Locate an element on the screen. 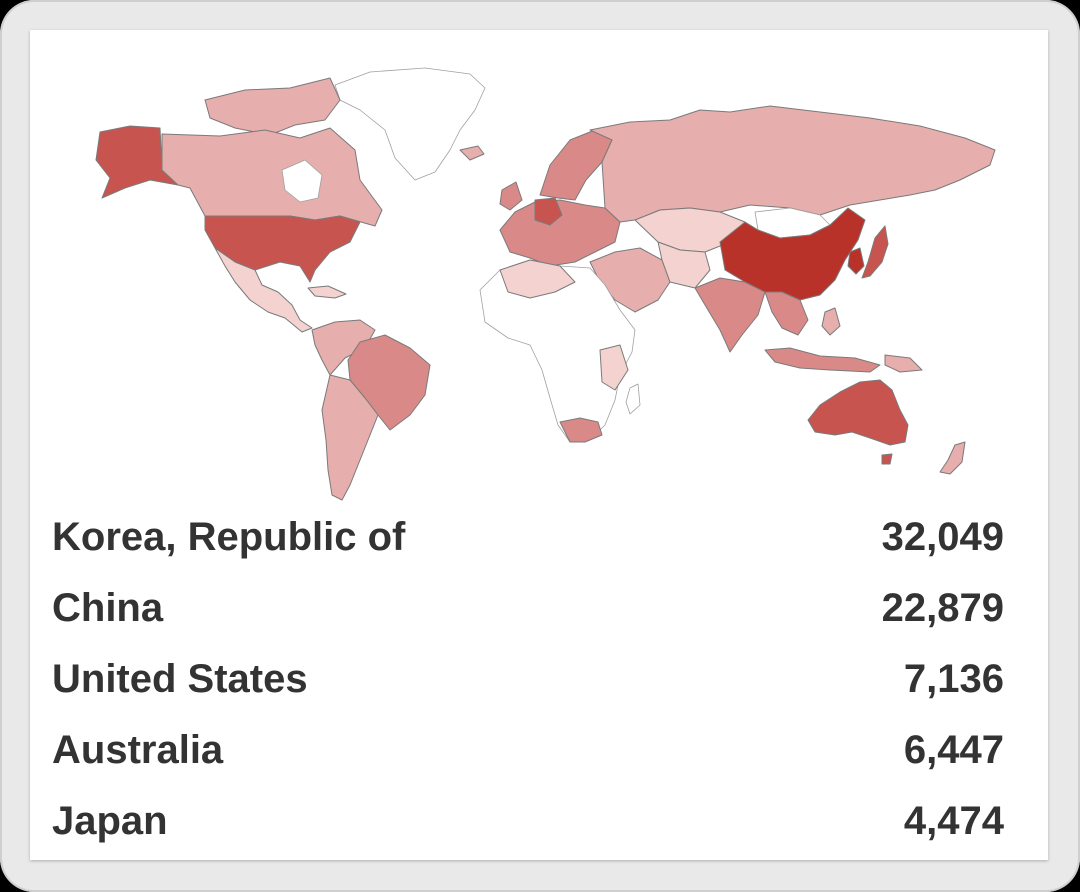 Image resolution: width=1080 pixels, height=892 pixels. region-tasmania is located at coordinates (887, 459).